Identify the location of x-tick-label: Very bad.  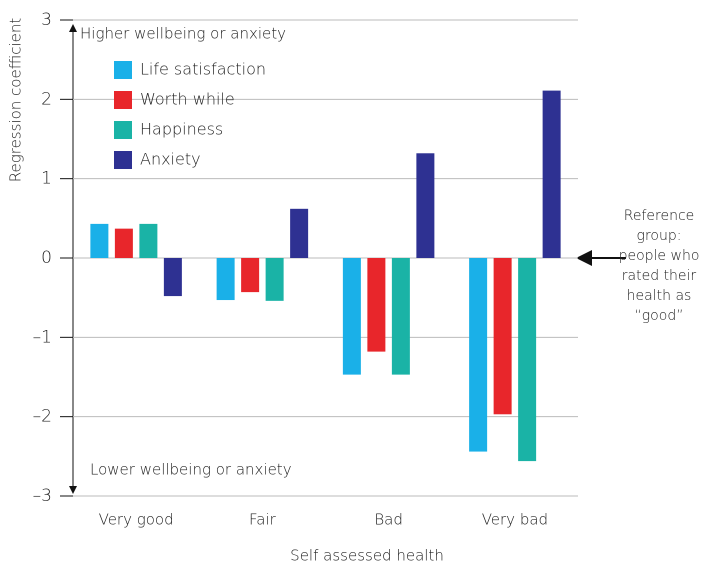
(515, 520).